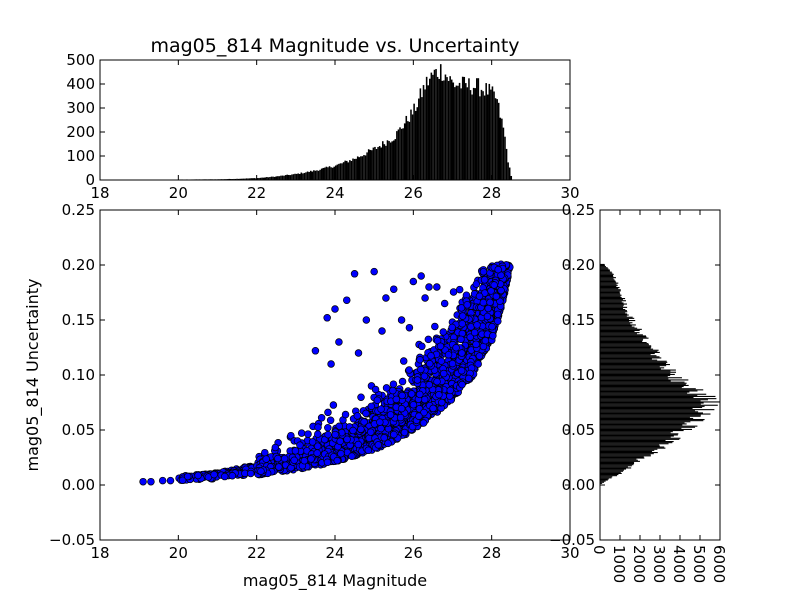 The height and width of the screenshot is (600, 800). What do you see at coordinates (578, 265) in the screenshot?
I see `y-tick-label: 0.20` at bounding box center [578, 265].